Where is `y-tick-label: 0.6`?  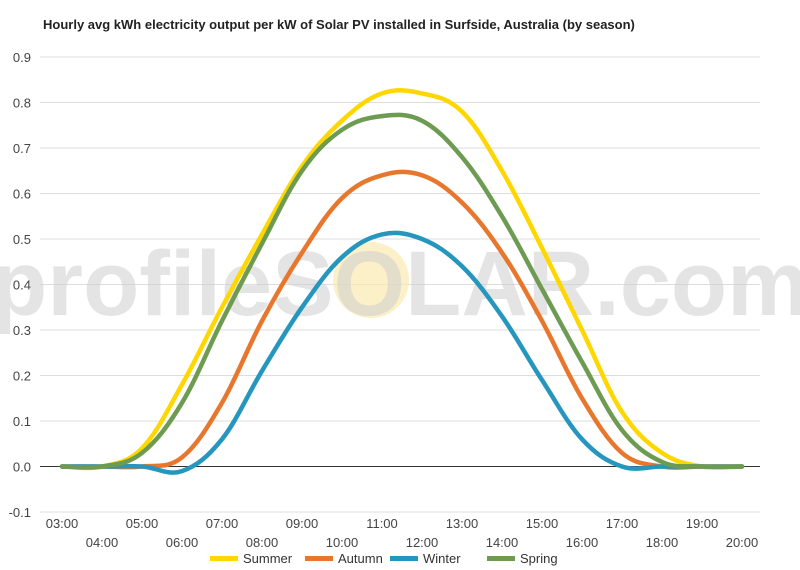
y-tick-label: 0.6 is located at coordinates (22, 194).